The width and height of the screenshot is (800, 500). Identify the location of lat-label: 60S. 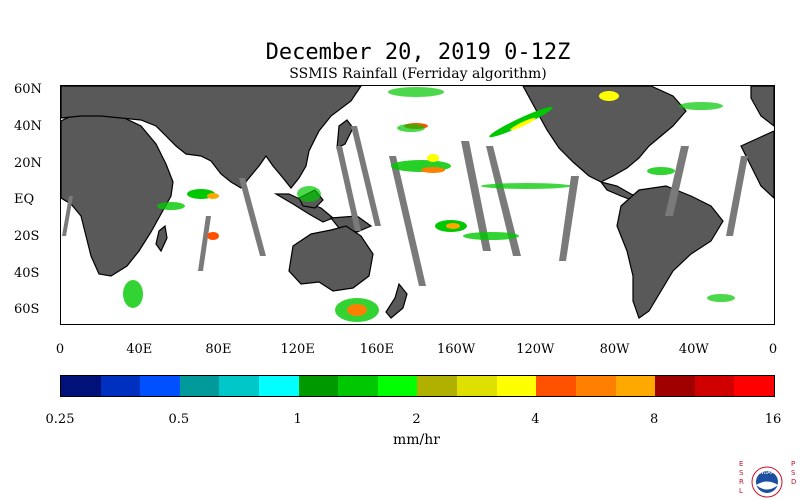
(27, 310).